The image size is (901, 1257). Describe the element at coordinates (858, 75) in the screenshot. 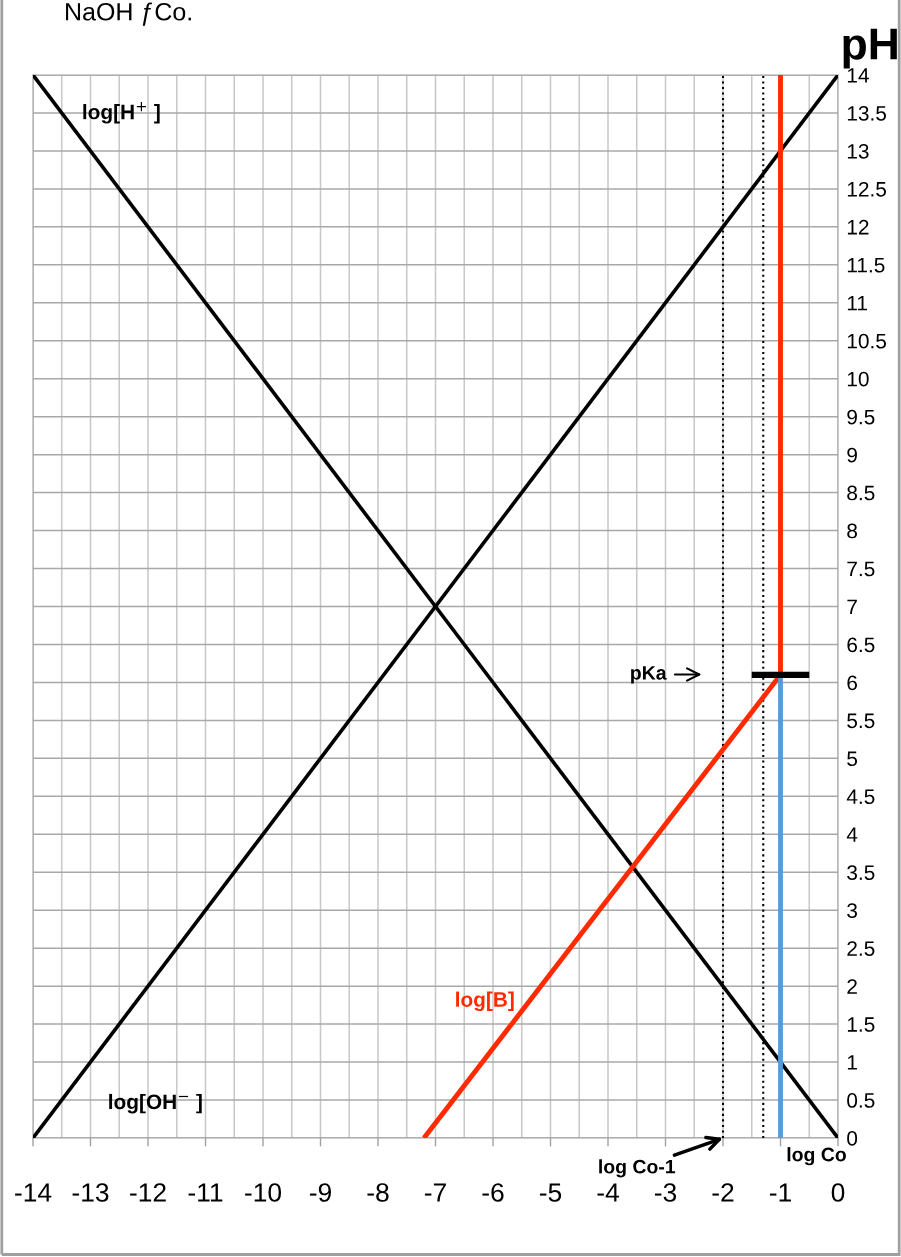

I see `y-tick-label: 14` at that location.